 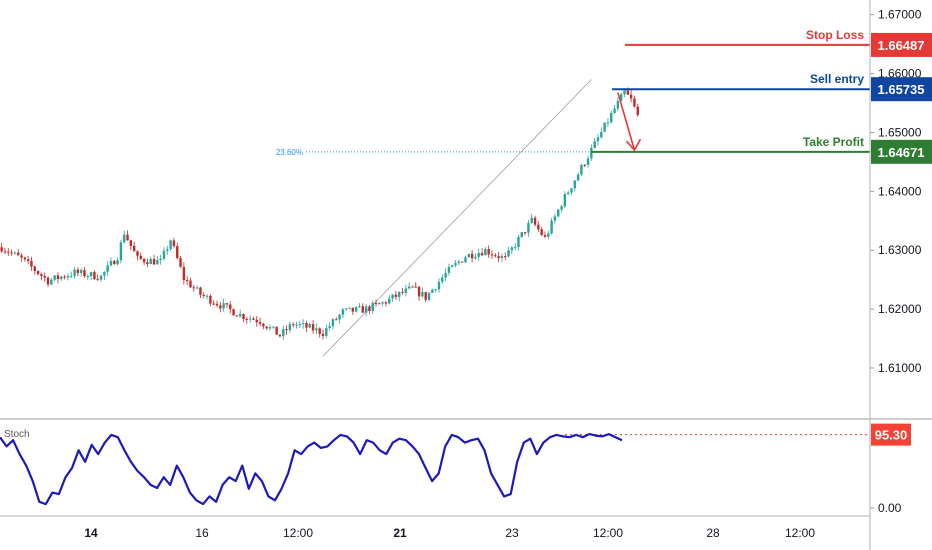 I want to click on fib-level: 23.60%, so click(x=433, y=152).